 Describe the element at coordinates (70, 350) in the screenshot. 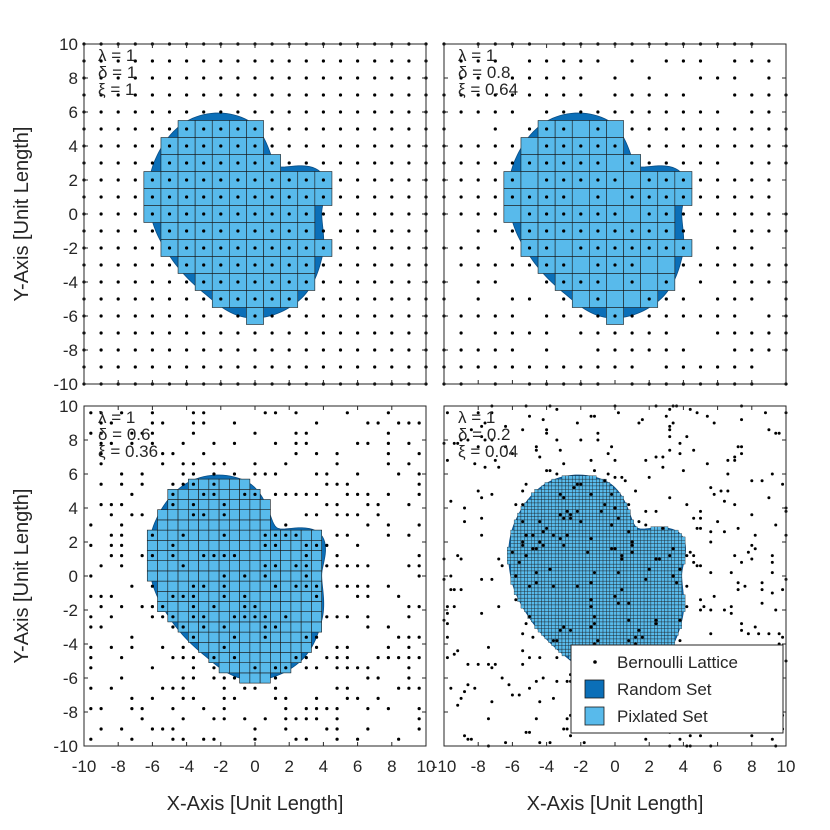

I see `y-tick-label: -8` at that location.